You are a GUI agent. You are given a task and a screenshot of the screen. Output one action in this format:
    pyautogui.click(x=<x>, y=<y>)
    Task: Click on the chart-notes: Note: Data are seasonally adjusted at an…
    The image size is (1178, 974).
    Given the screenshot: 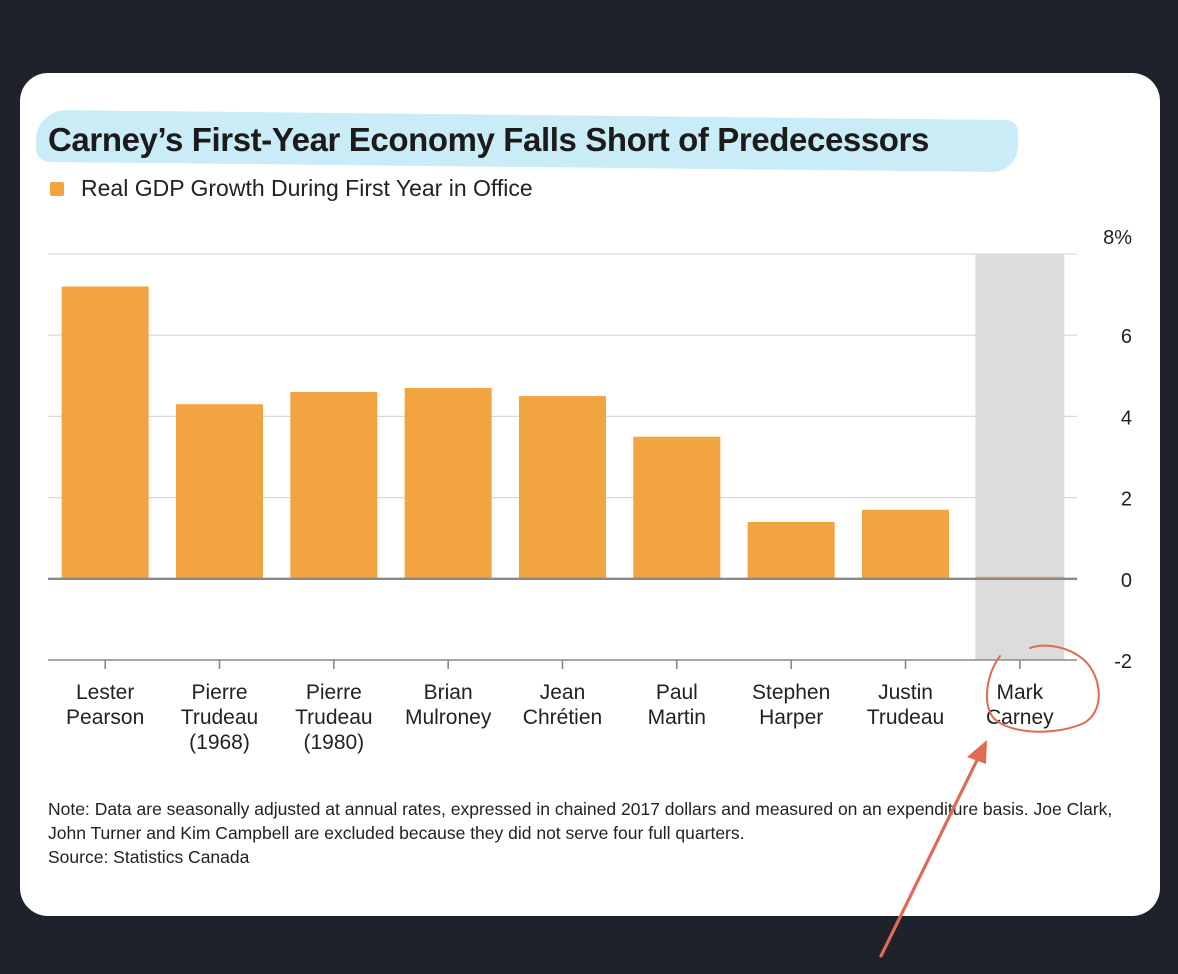 What is the action you would take?
    pyautogui.click(x=593, y=833)
    